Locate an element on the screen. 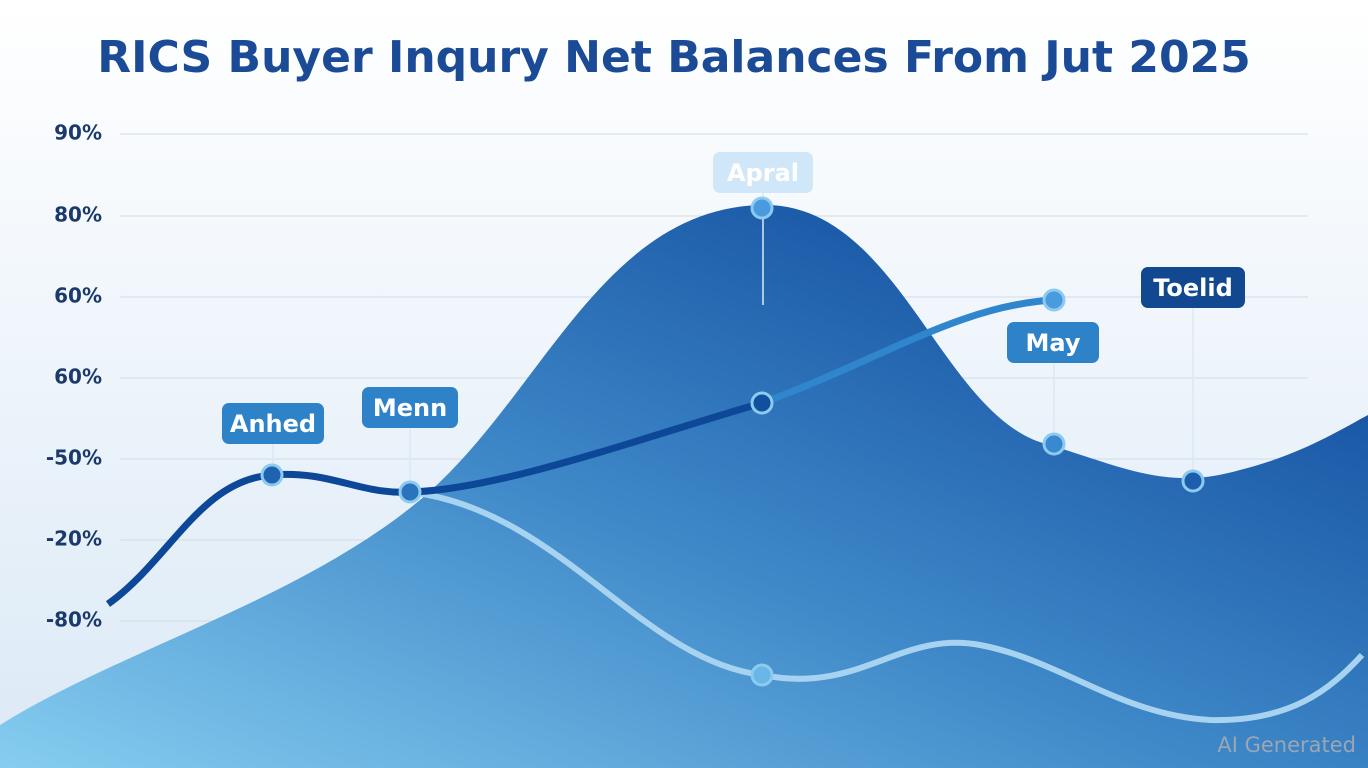  watermark: AI Generated is located at coordinates (1286, 745).